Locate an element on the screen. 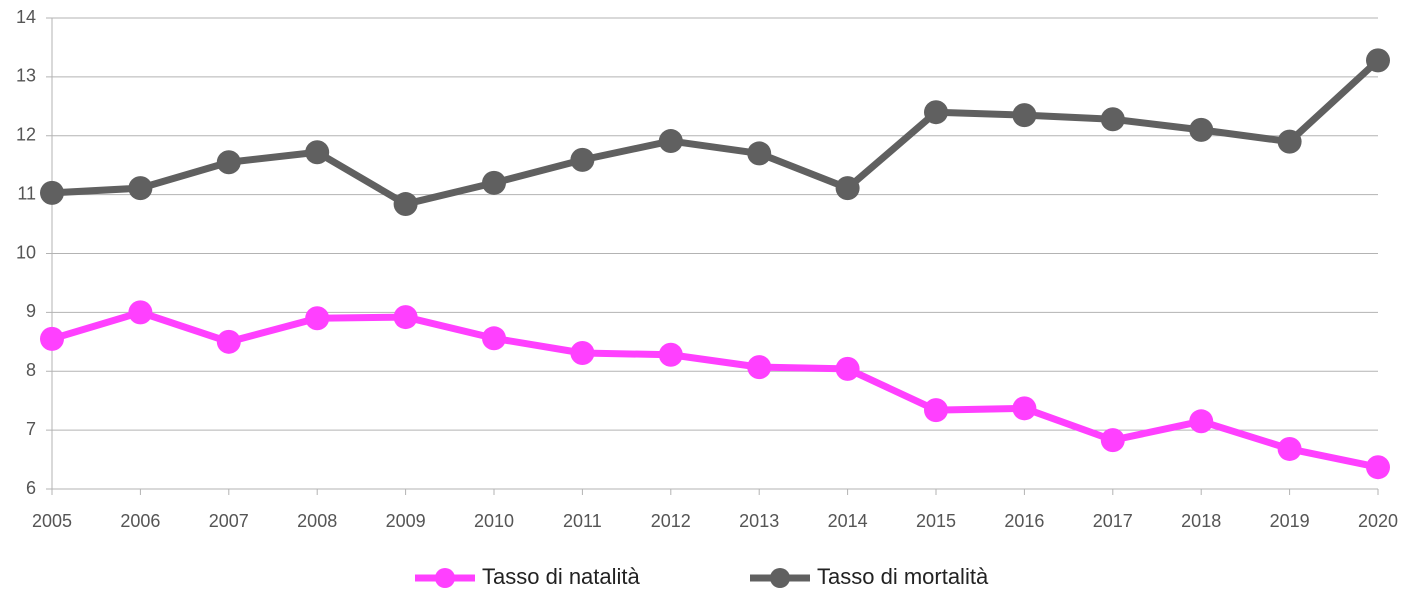 This screenshot has height=595, width=1420. legend-label: Tasso di natalità is located at coordinates (561, 576).